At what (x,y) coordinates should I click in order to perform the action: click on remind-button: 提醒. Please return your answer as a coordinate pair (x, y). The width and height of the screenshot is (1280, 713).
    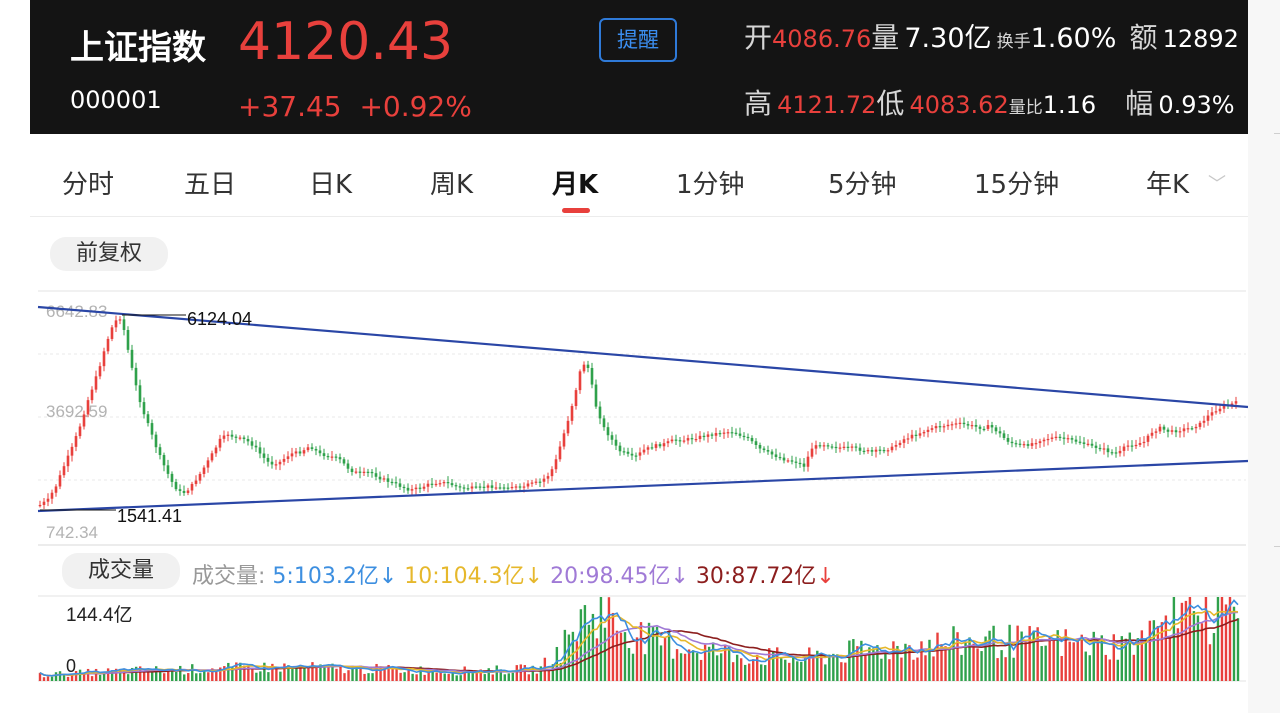
    Looking at the image, I should click on (638, 40).